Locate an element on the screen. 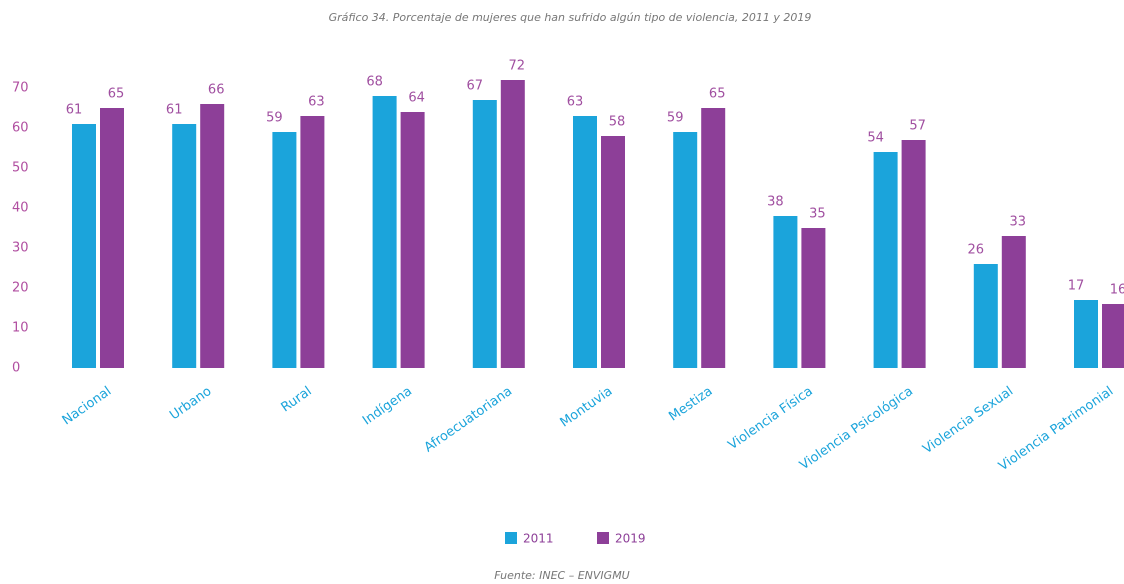 This screenshot has height=584, width=1124. value-label: 17 is located at coordinates (1076, 286).